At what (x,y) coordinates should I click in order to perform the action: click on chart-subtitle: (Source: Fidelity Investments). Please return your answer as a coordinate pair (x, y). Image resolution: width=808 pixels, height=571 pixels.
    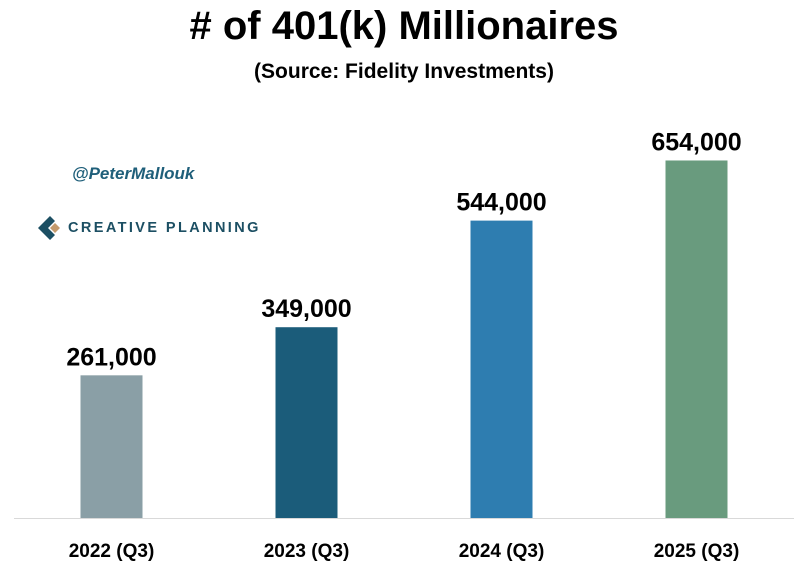
    Looking at the image, I should click on (404, 71).